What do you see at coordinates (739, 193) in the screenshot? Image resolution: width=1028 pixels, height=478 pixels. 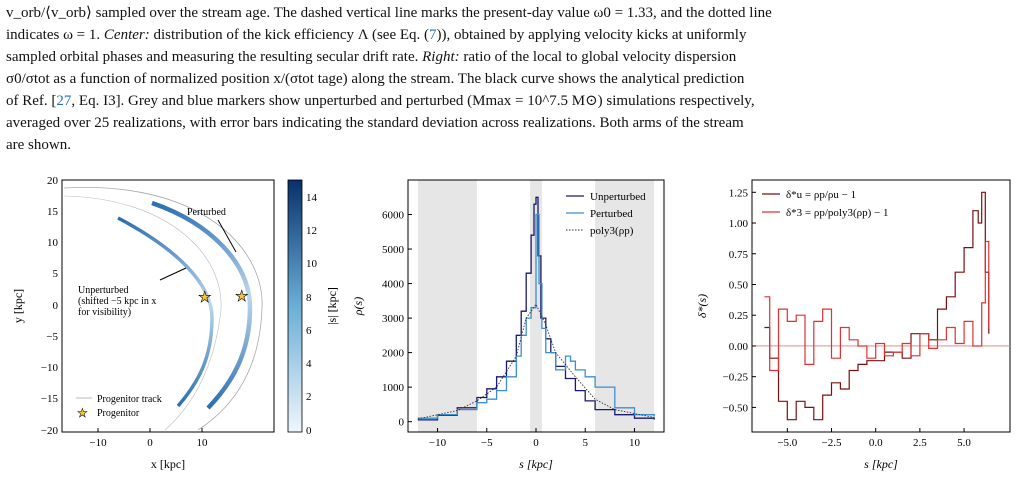 I see `right-ytick-label-0: 1.25` at bounding box center [739, 193].